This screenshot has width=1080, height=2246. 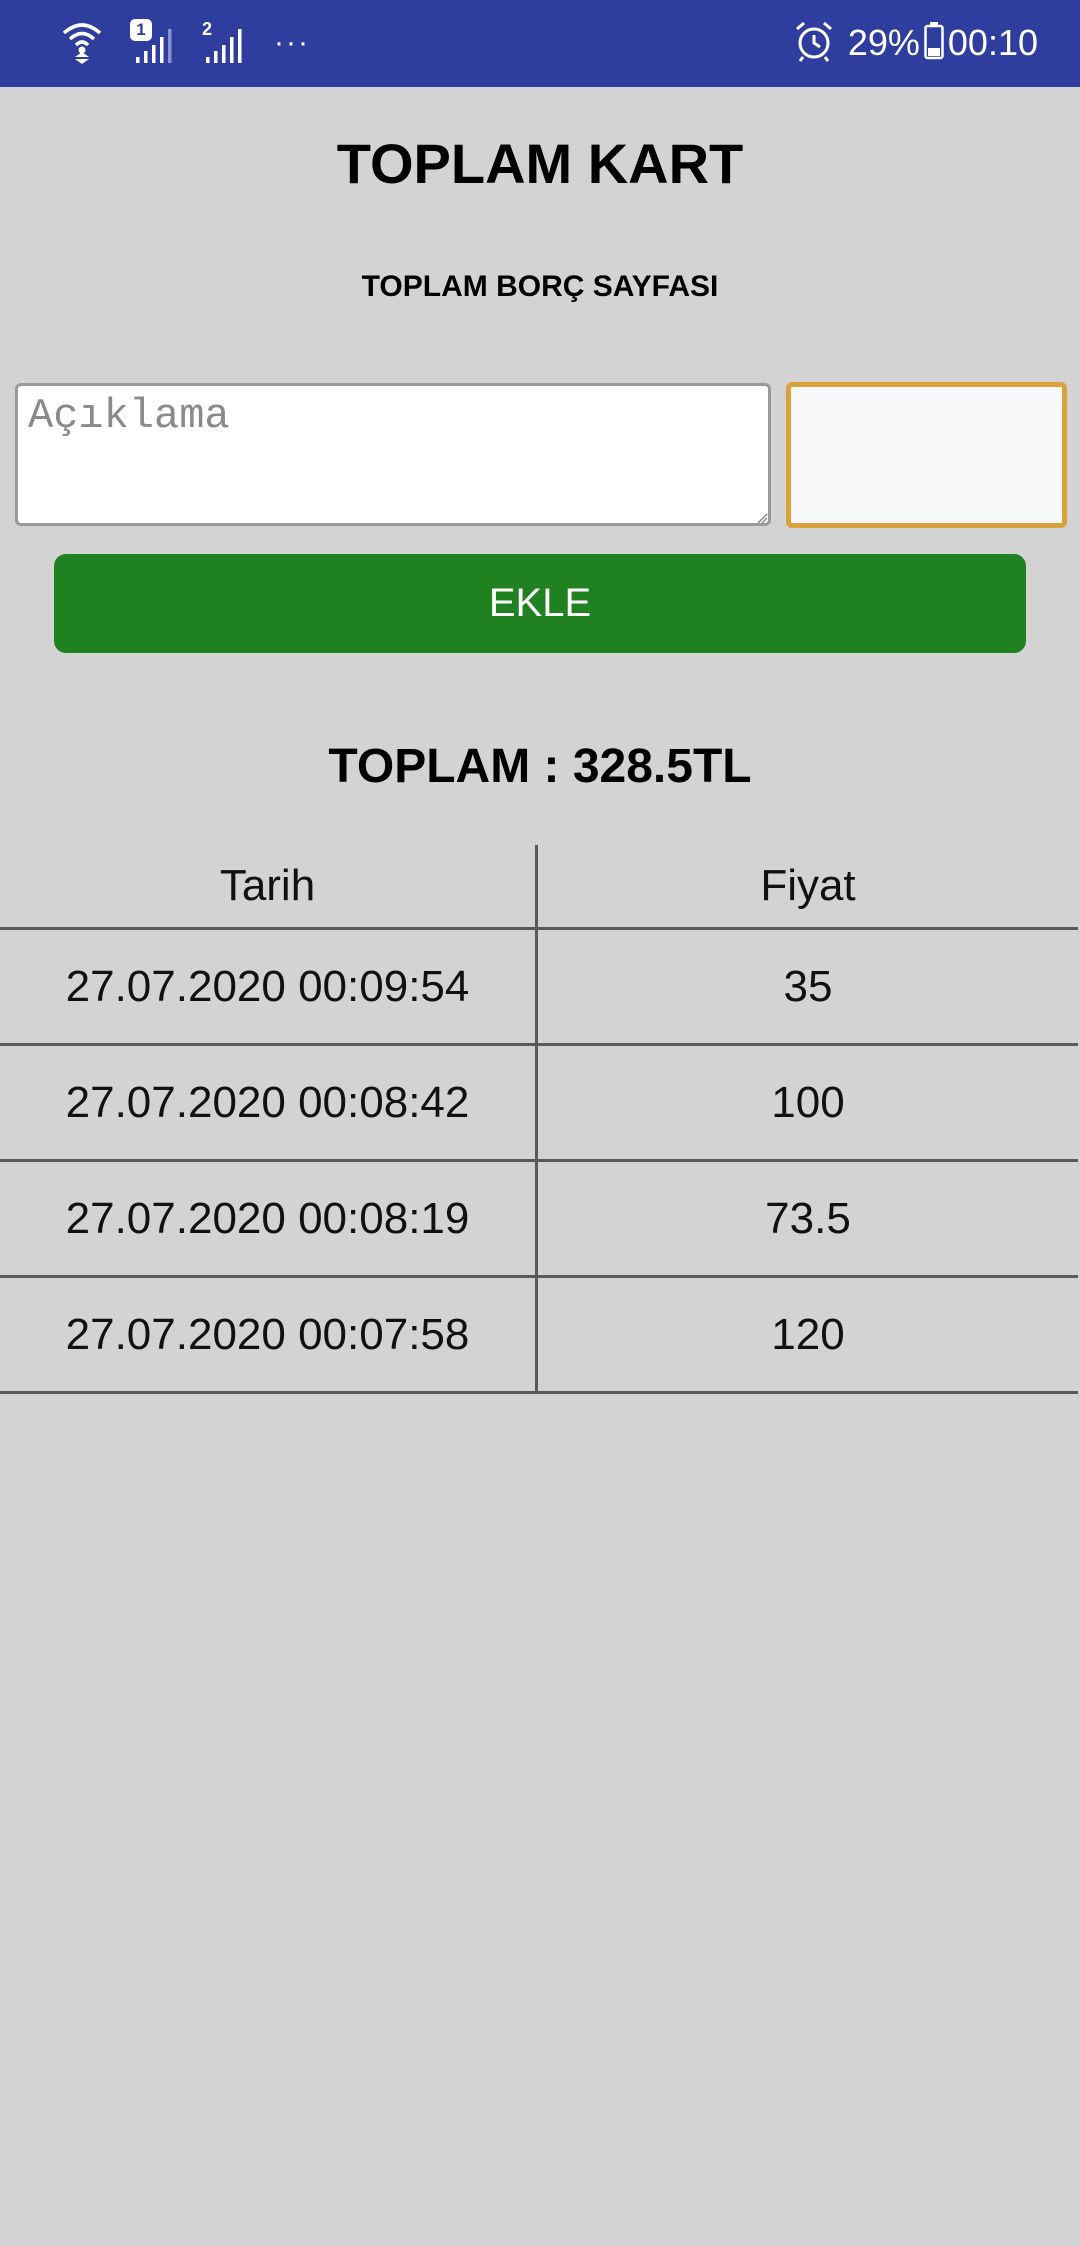 I want to click on cell-price: 73.5, so click(x=808, y=1218).